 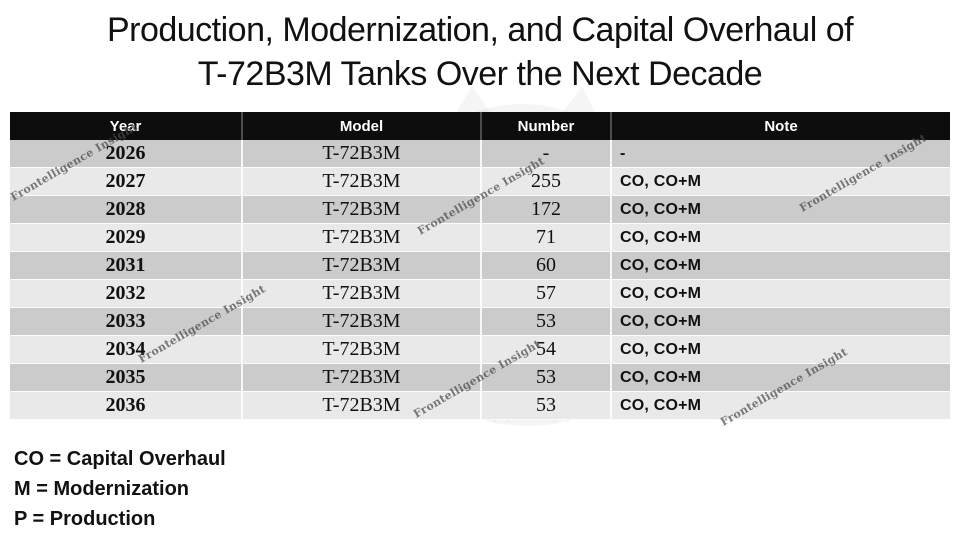 What do you see at coordinates (126, 153) in the screenshot?
I see `cell-year: 2026` at bounding box center [126, 153].